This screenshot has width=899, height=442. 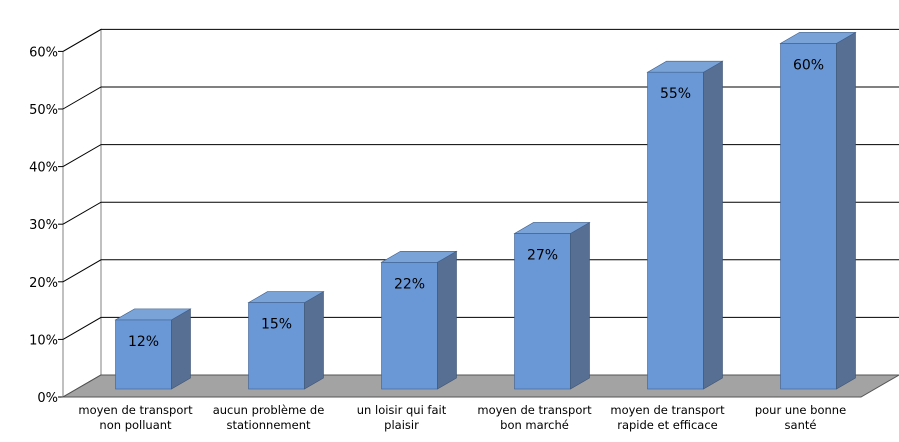 I want to click on data-label: 15%, so click(x=276, y=325).